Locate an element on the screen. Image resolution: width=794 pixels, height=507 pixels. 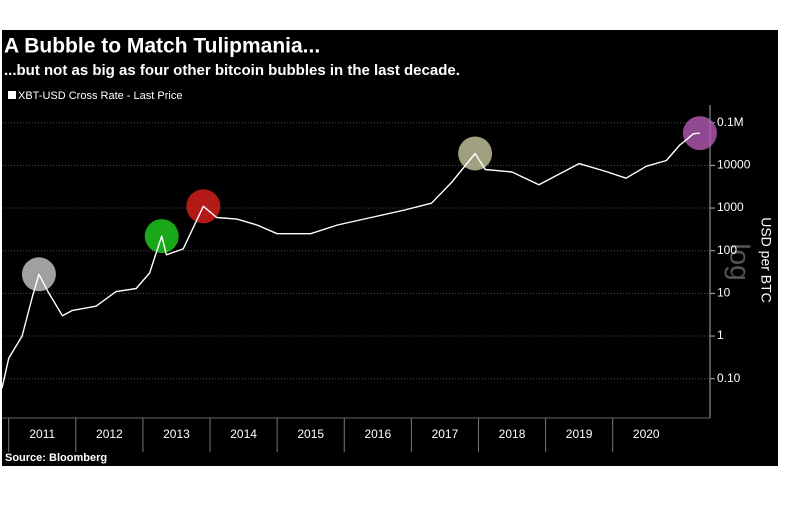
y-tick-label: 10 is located at coordinates (724, 293).